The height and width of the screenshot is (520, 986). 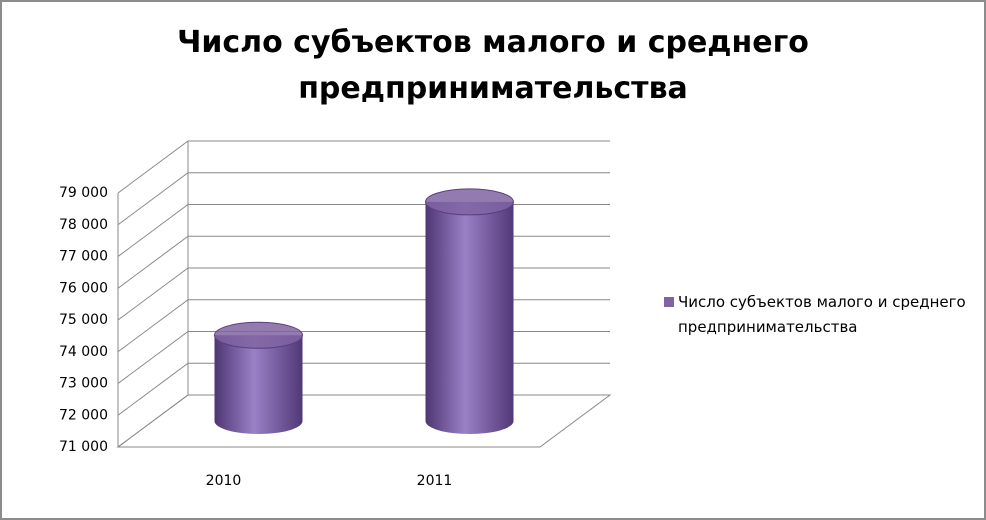 What do you see at coordinates (83, 193) in the screenshot?
I see `y-tick-label: 79 000` at bounding box center [83, 193].